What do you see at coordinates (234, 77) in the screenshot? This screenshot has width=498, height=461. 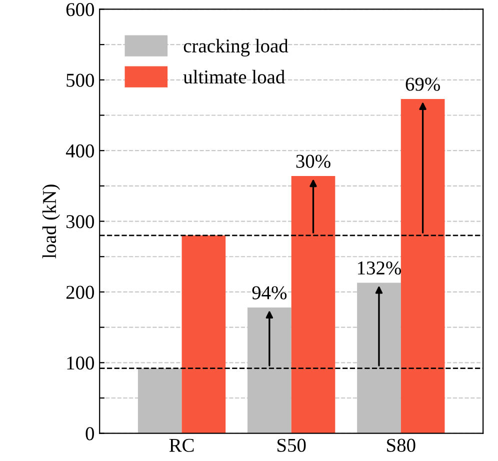 I see `legend-label: ultimate load` at bounding box center [234, 77].